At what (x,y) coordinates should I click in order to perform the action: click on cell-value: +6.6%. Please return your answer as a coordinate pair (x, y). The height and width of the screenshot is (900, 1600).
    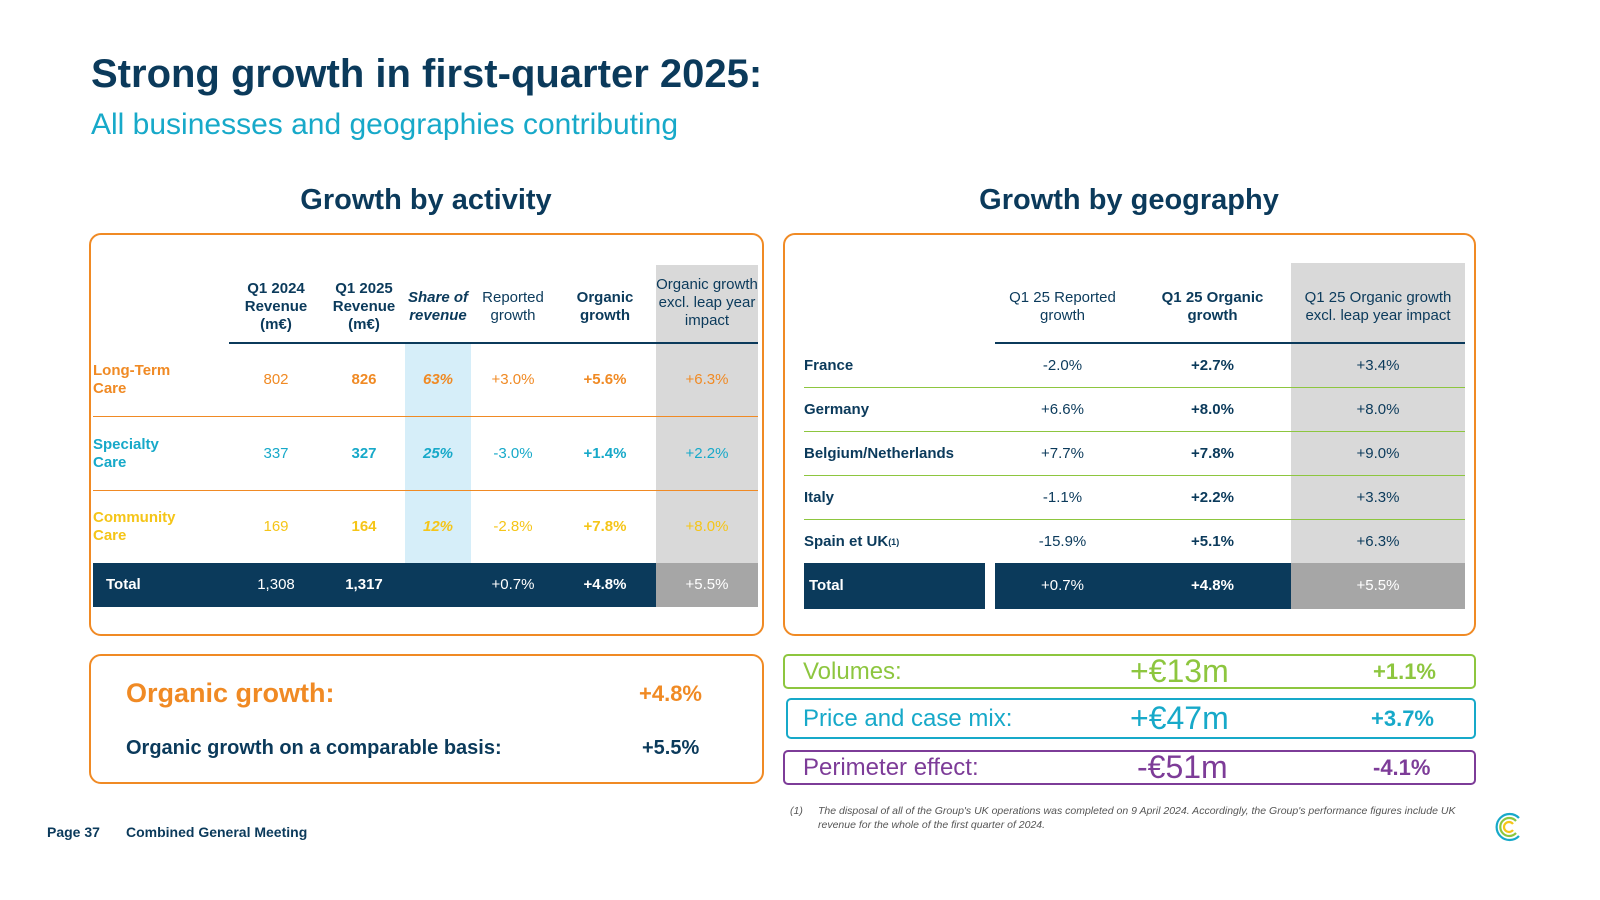
    Looking at the image, I should click on (1062, 409).